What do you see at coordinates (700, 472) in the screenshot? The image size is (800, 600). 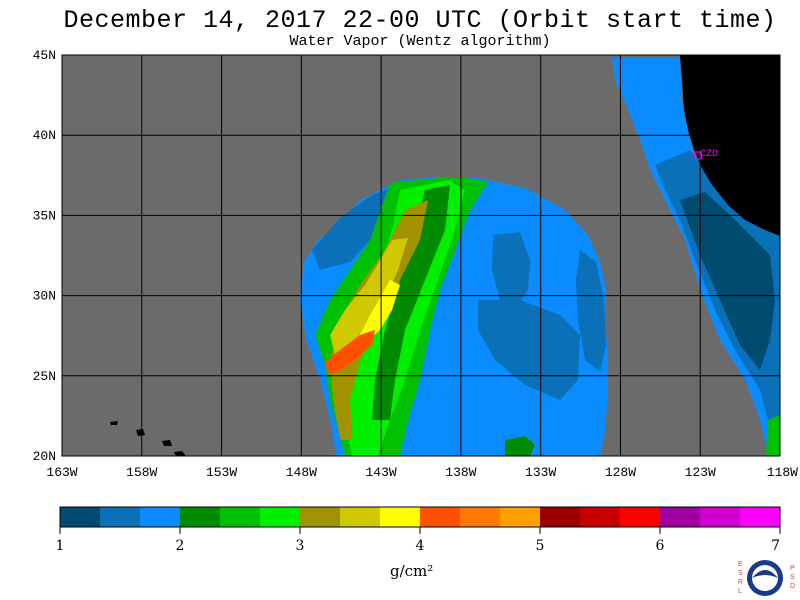 I see `longitude-tick-label: 123W` at bounding box center [700, 472].